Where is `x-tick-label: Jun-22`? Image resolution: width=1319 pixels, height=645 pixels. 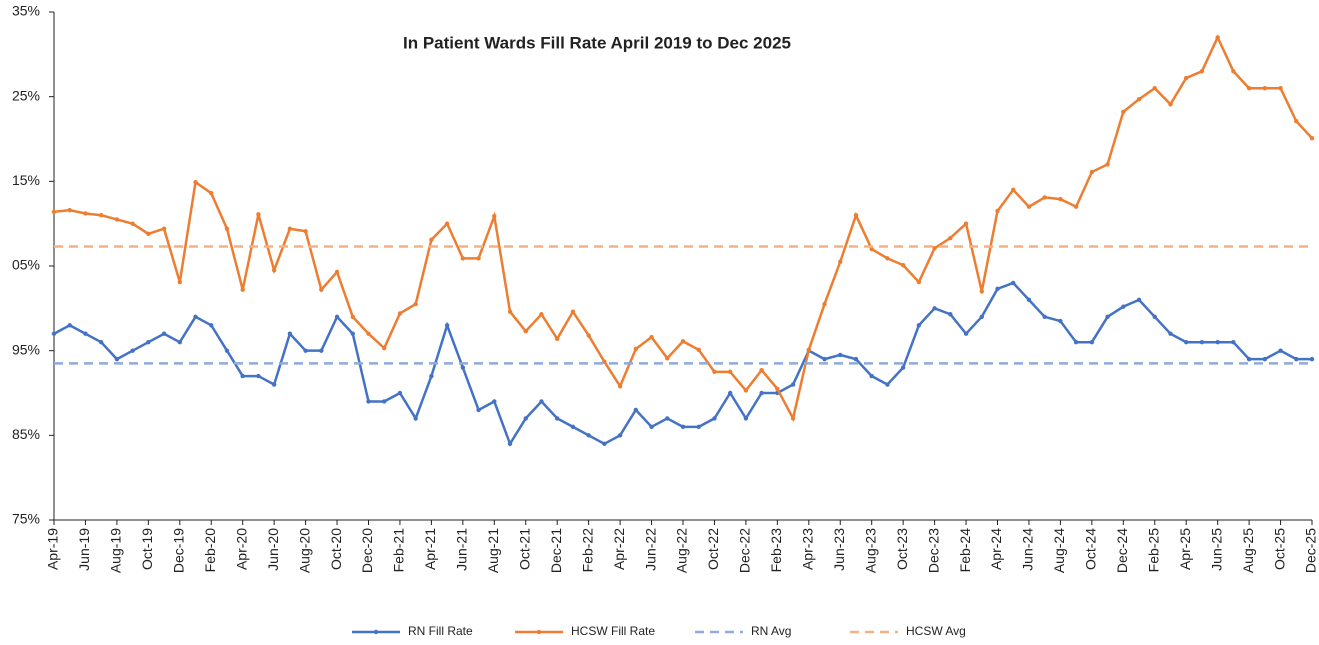
x-tick-label: Jun-22 is located at coordinates (650, 549).